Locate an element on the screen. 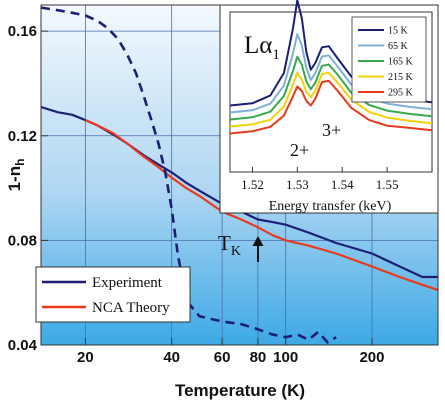 The image size is (445, 410). inset-x-tick-label: 1.52 is located at coordinates (252, 184).